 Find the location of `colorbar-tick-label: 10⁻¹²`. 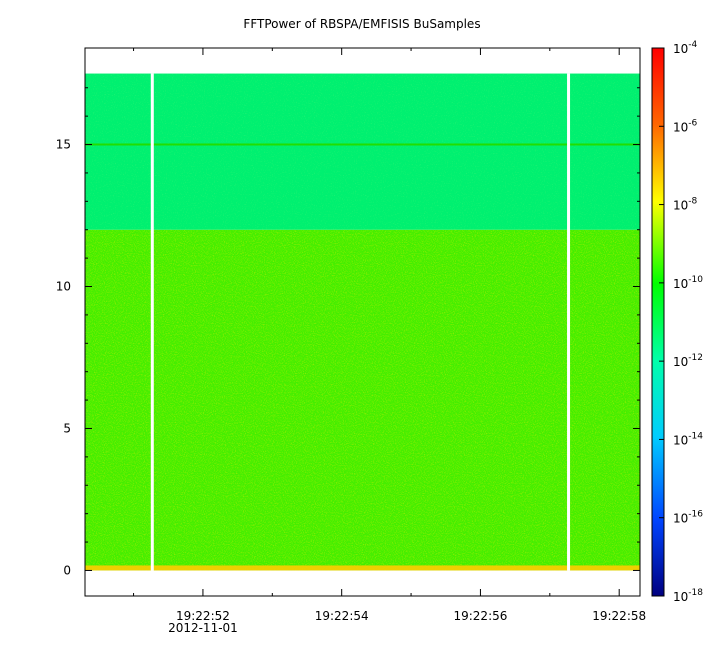

colorbar-tick-label: 10⁻¹² is located at coordinates (688, 361).